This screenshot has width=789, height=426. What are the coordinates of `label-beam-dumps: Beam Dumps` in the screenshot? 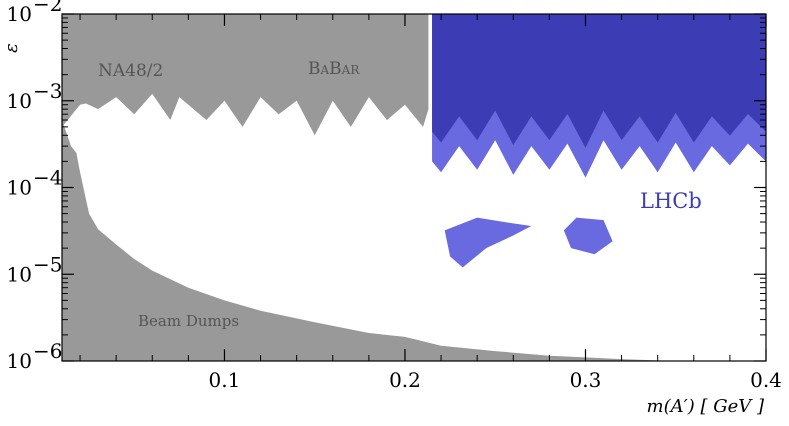 It's located at (188, 321).